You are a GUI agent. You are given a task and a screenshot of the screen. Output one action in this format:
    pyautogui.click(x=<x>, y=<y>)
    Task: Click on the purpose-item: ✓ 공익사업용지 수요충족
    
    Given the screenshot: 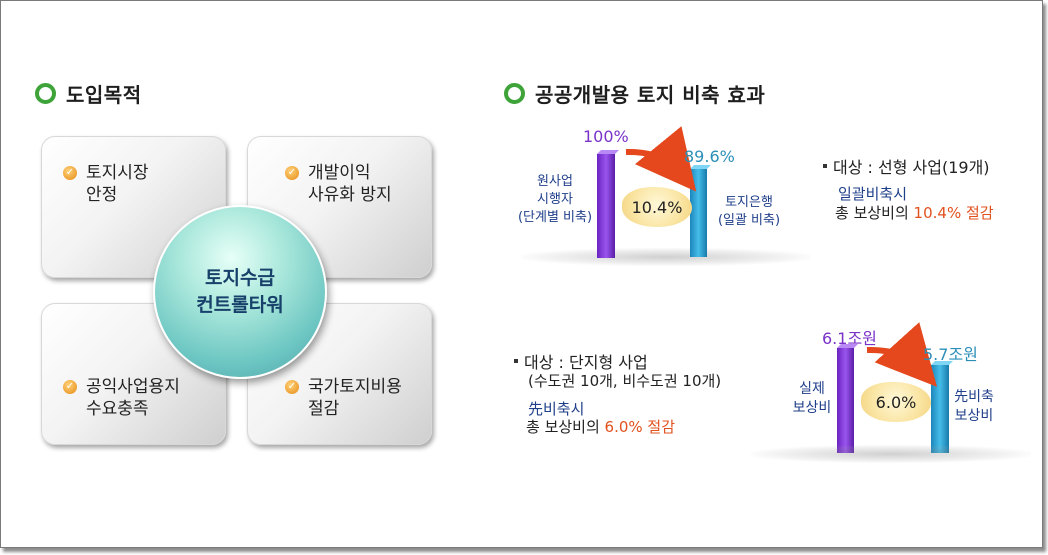 What is the action you would take?
    pyautogui.click(x=121, y=398)
    